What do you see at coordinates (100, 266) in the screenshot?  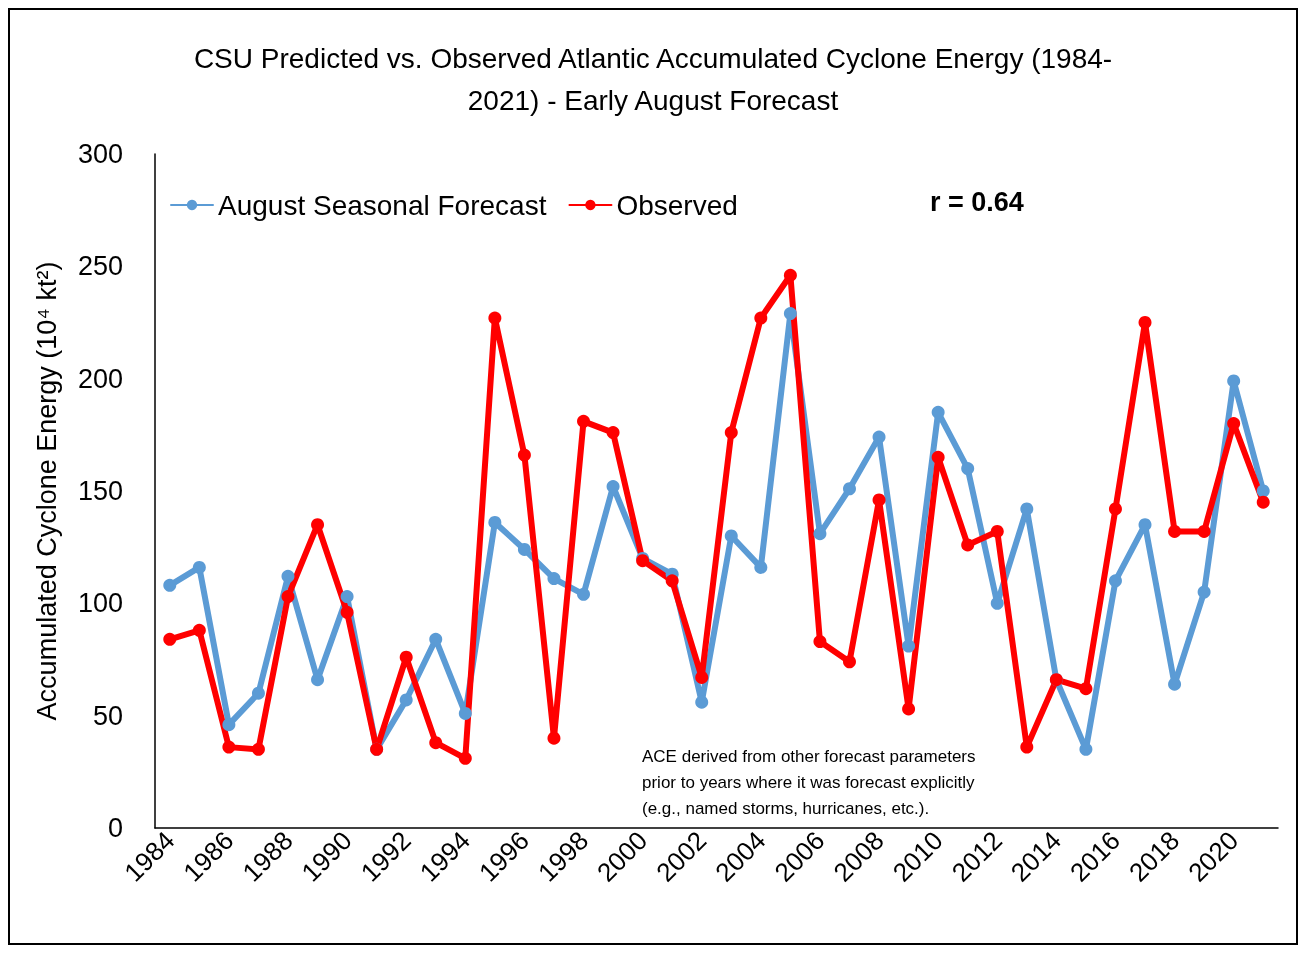 I see `y-tick-label: 250` at bounding box center [100, 266].